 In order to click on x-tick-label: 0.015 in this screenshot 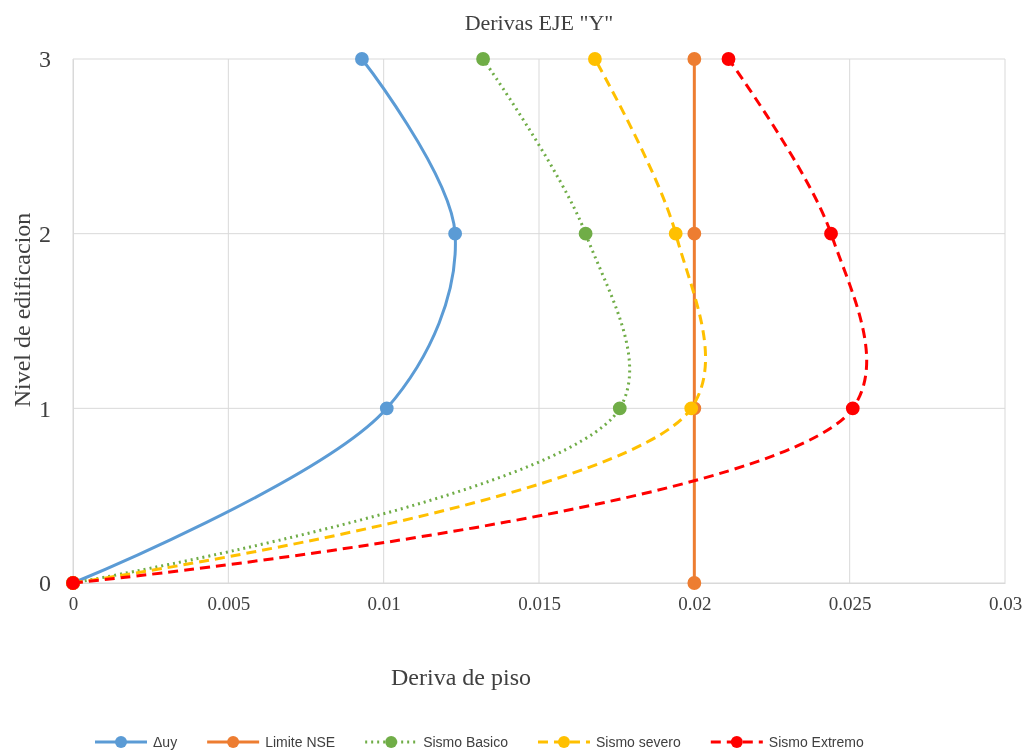, I will do `click(539, 604)`.